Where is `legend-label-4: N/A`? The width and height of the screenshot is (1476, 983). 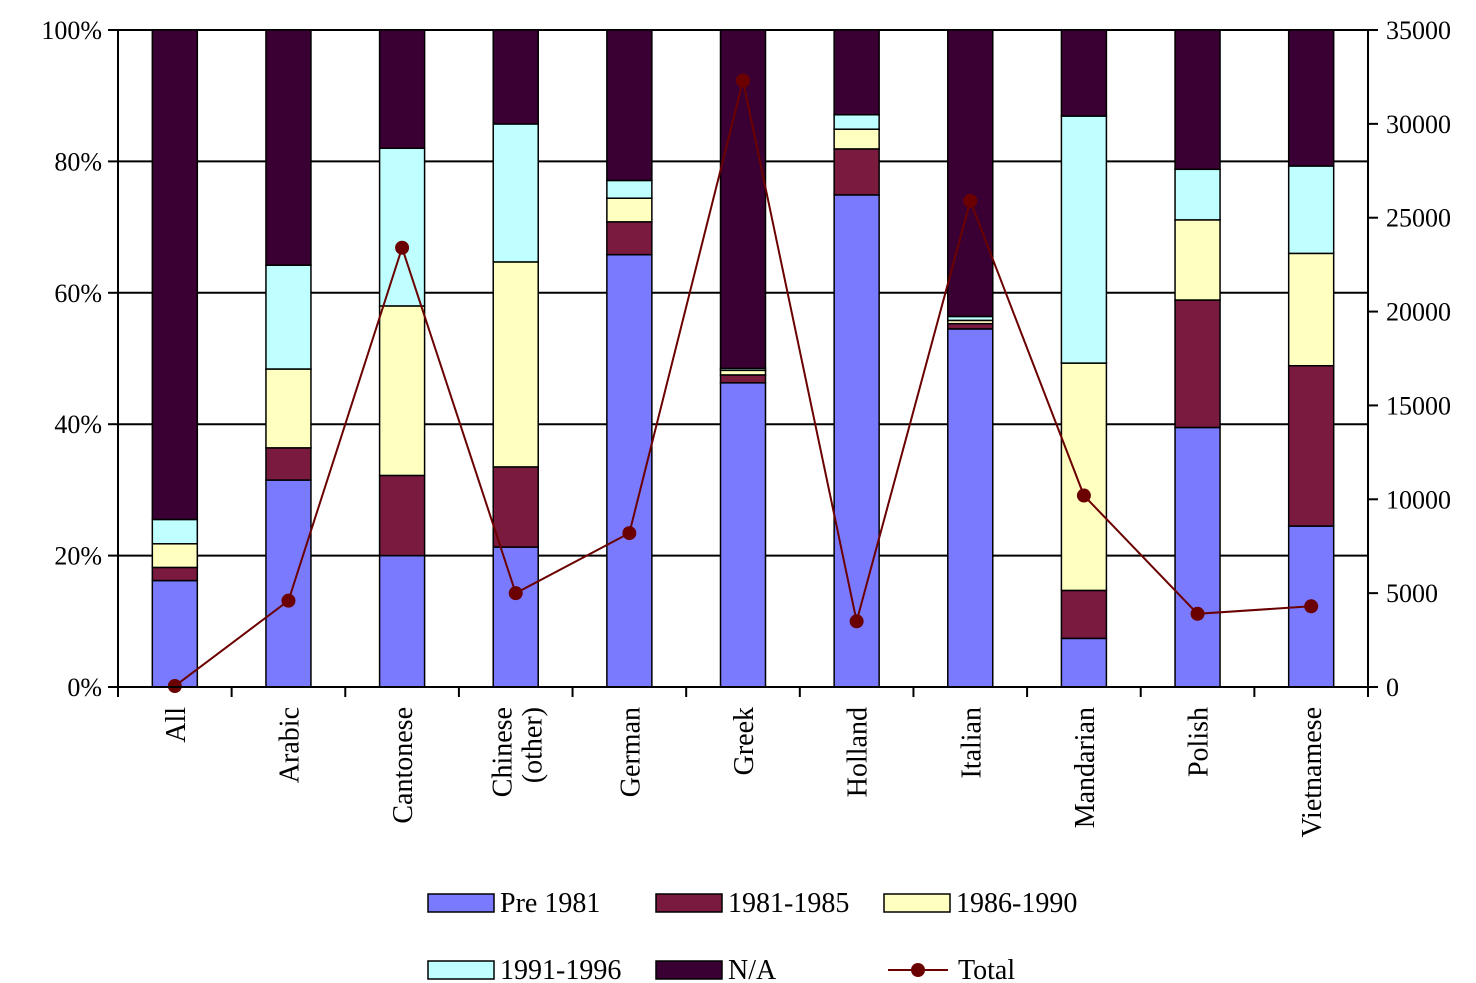 legend-label-4: N/A is located at coordinates (752, 969).